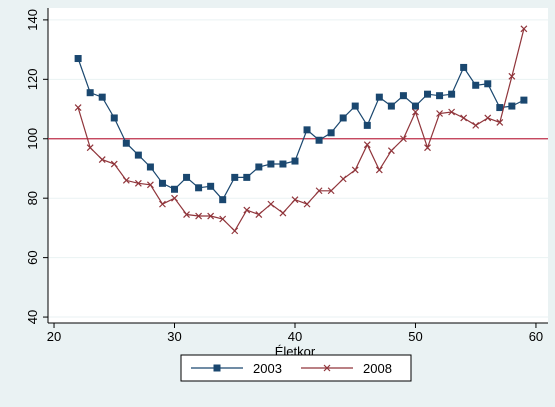 Image resolution: width=555 pixels, height=407 pixels. I want to click on x-tick-label: 30, so click(174, 336).